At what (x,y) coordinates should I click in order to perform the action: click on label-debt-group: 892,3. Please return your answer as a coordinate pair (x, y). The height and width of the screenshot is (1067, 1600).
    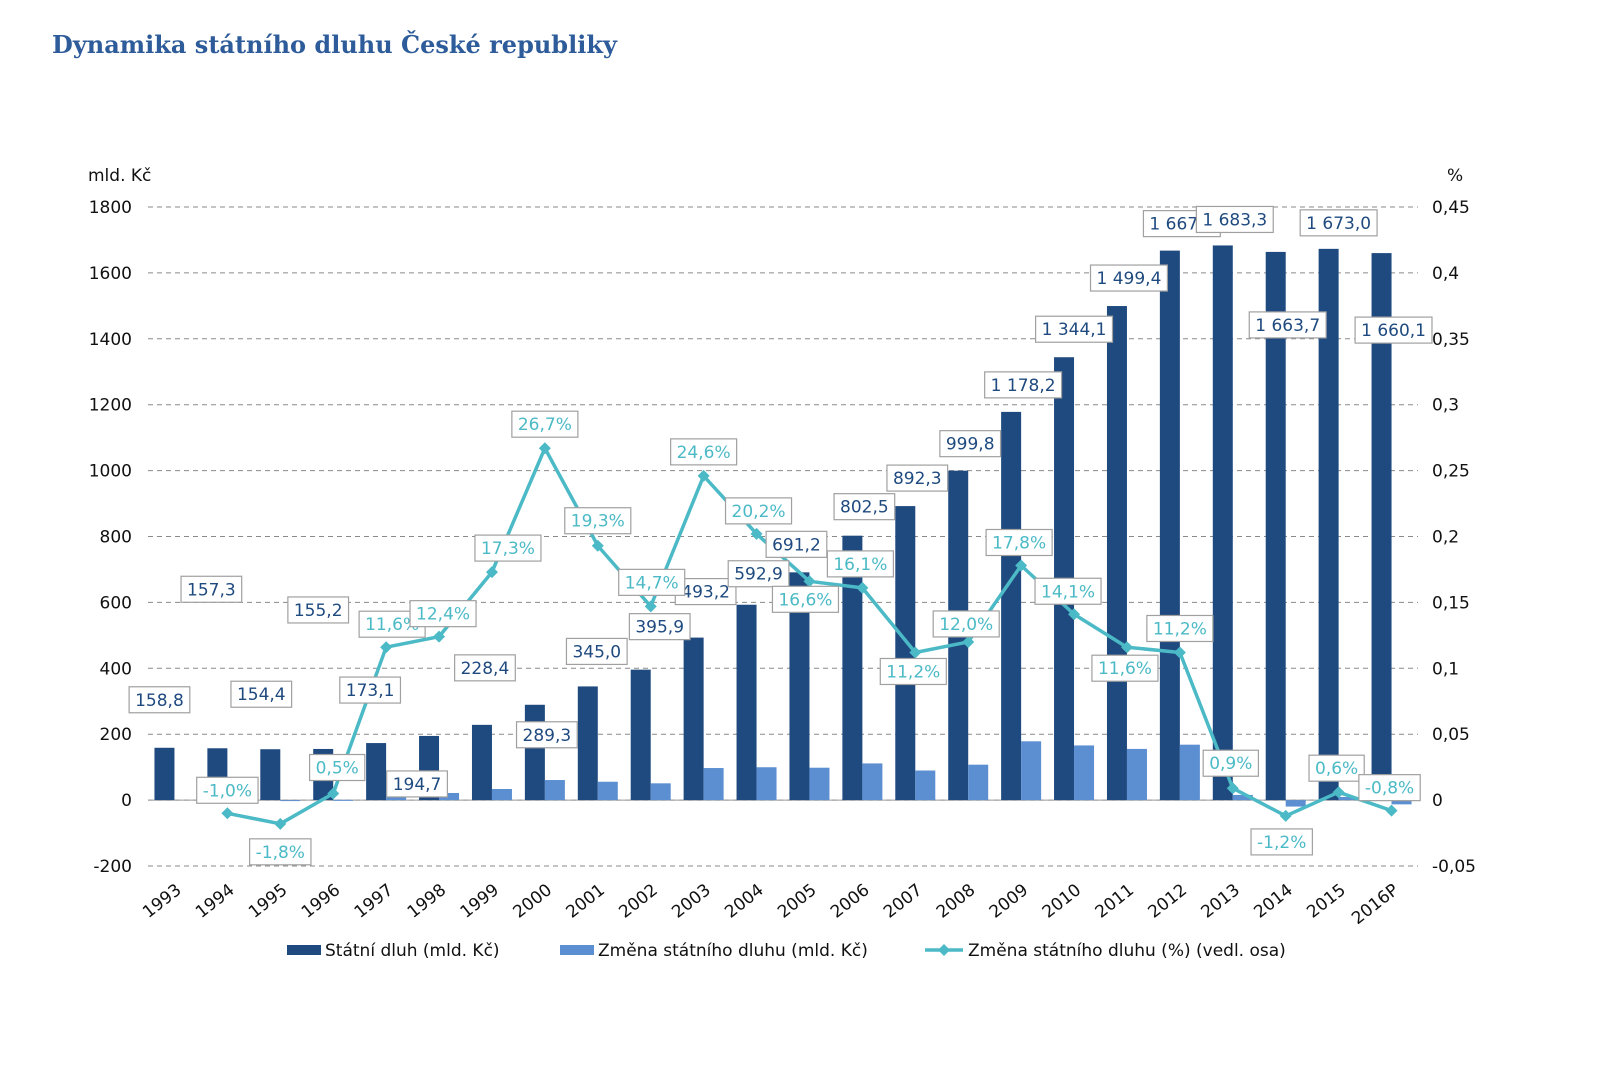
    Looking at the image, I should click on (917, 478).